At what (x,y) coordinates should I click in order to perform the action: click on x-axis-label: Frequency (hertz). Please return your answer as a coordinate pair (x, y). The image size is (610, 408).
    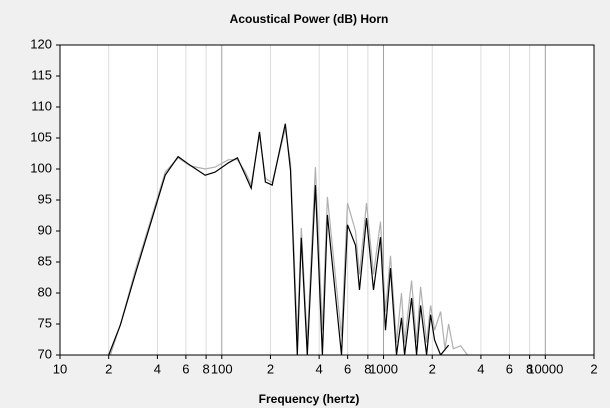
    Looking at the image, I should click on (309, 399).